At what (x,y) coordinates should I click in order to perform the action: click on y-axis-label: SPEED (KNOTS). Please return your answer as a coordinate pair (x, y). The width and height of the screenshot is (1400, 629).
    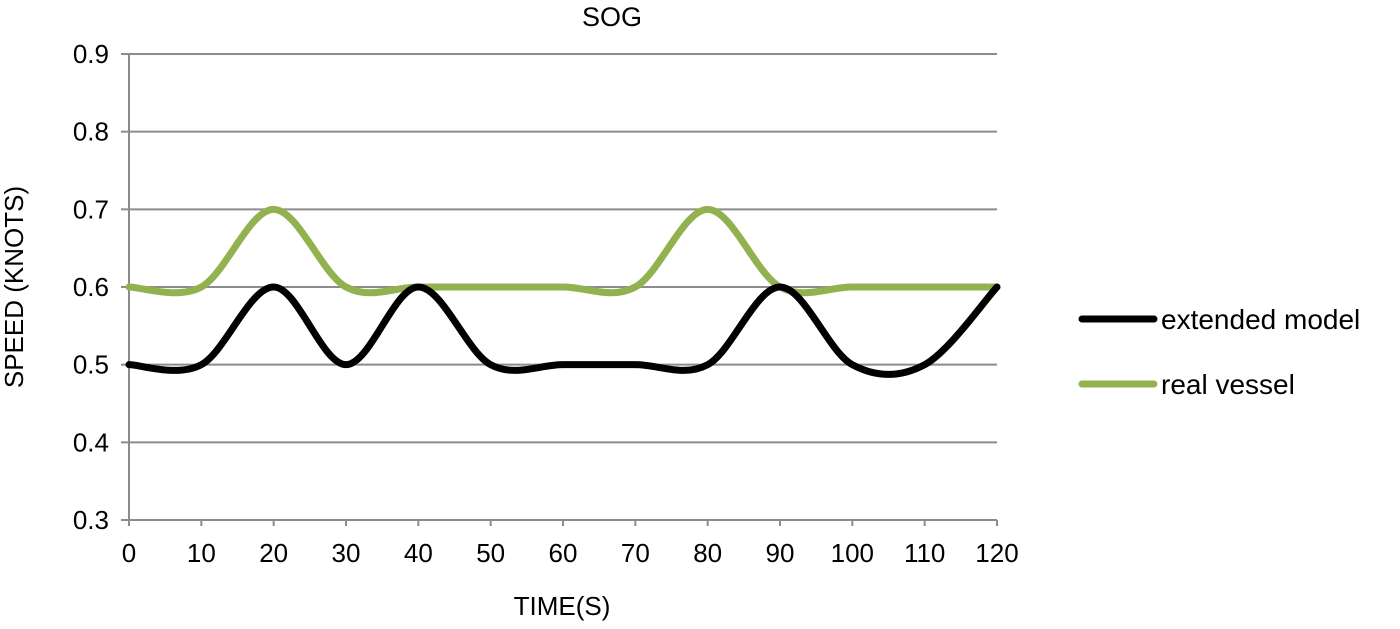
    Looking at the image, I should click on (14, 287).